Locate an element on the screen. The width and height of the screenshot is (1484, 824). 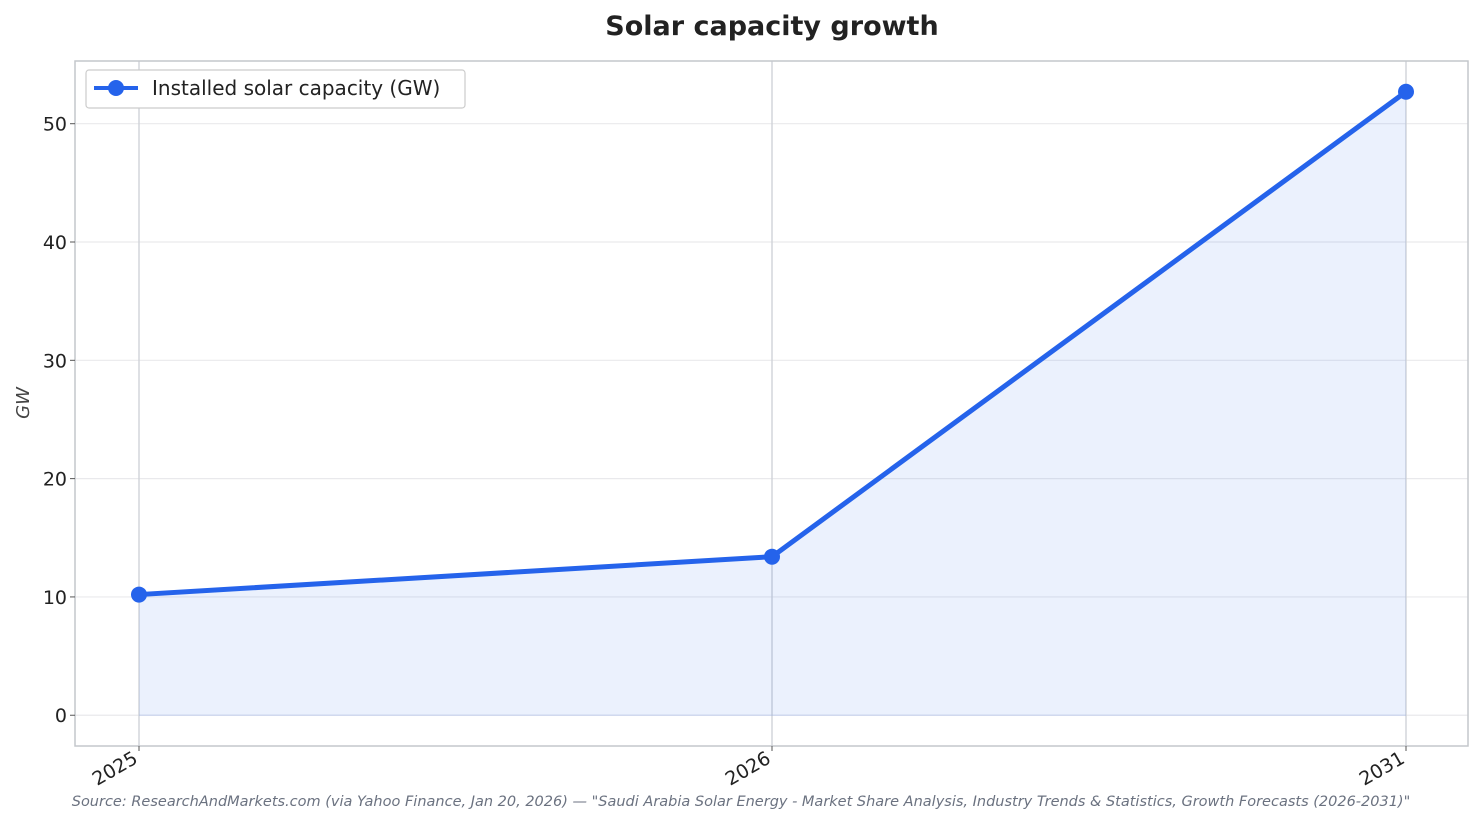
y-tick-label: 50 is located at coordinates (55, 125).